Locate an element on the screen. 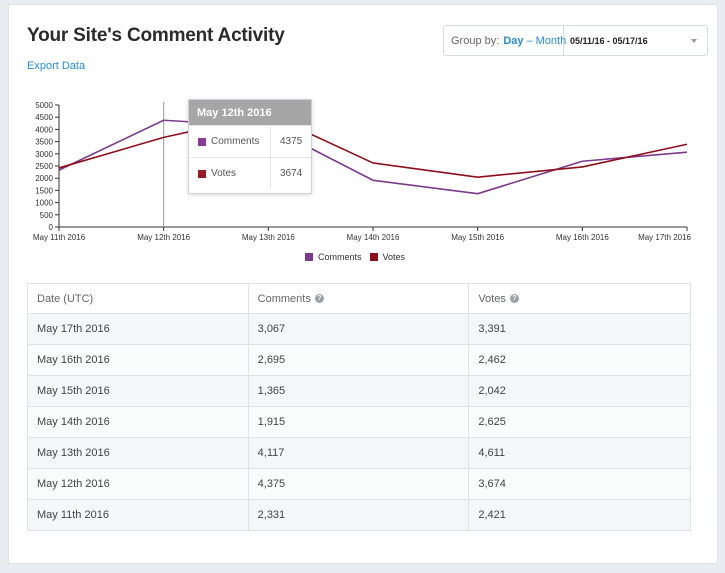 The height and width of the screenshot is (573, 725). cell-date: May 12th 2016 is located at coordinates (138, 484).